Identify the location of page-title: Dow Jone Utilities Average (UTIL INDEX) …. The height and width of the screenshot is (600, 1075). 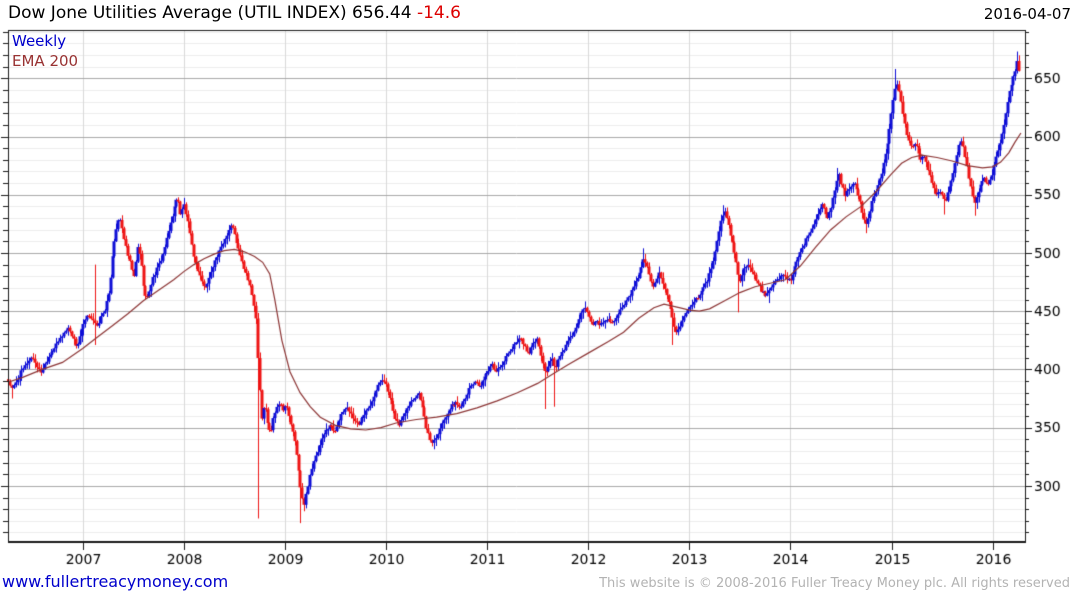
(234, 13).